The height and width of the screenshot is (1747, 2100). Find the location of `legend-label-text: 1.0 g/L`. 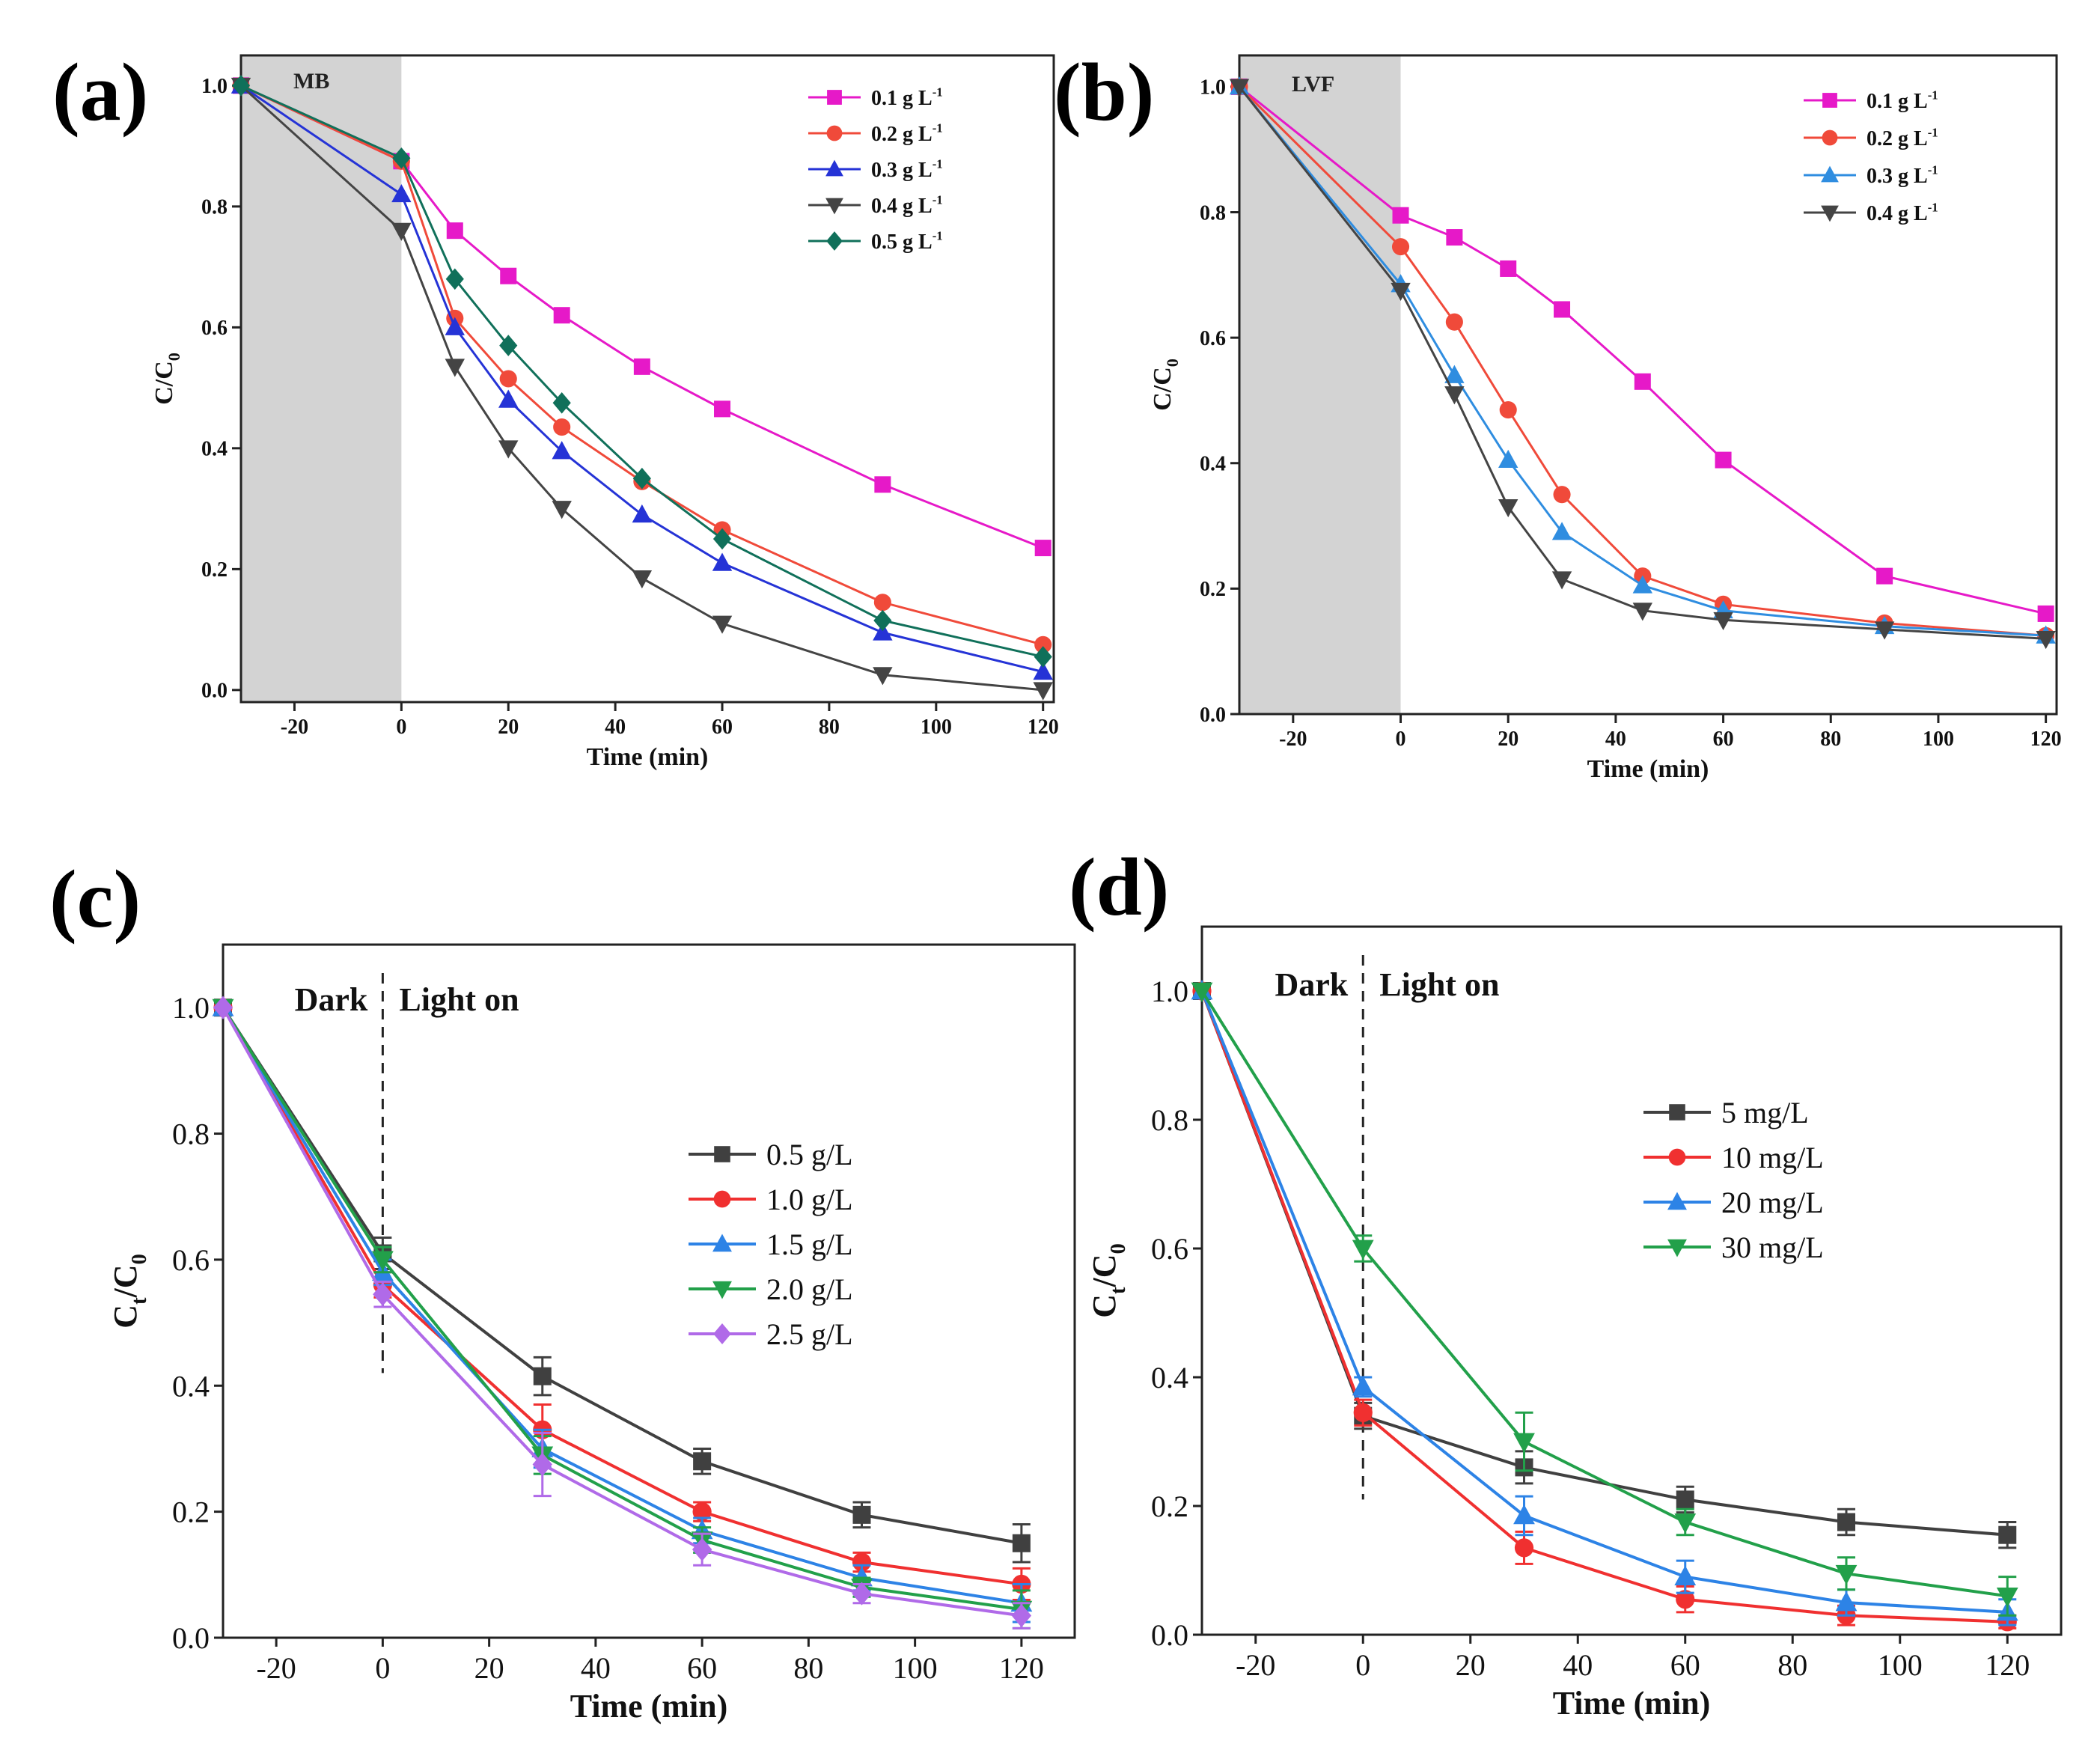

legend-label-text: 1.0 g/L is located at coordinates (809, 1199).